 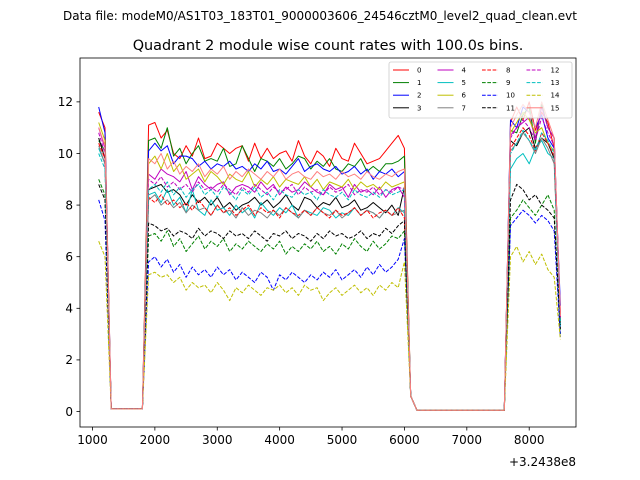 I want to click on y-tick-label: 10, so click(x=65, y=154).